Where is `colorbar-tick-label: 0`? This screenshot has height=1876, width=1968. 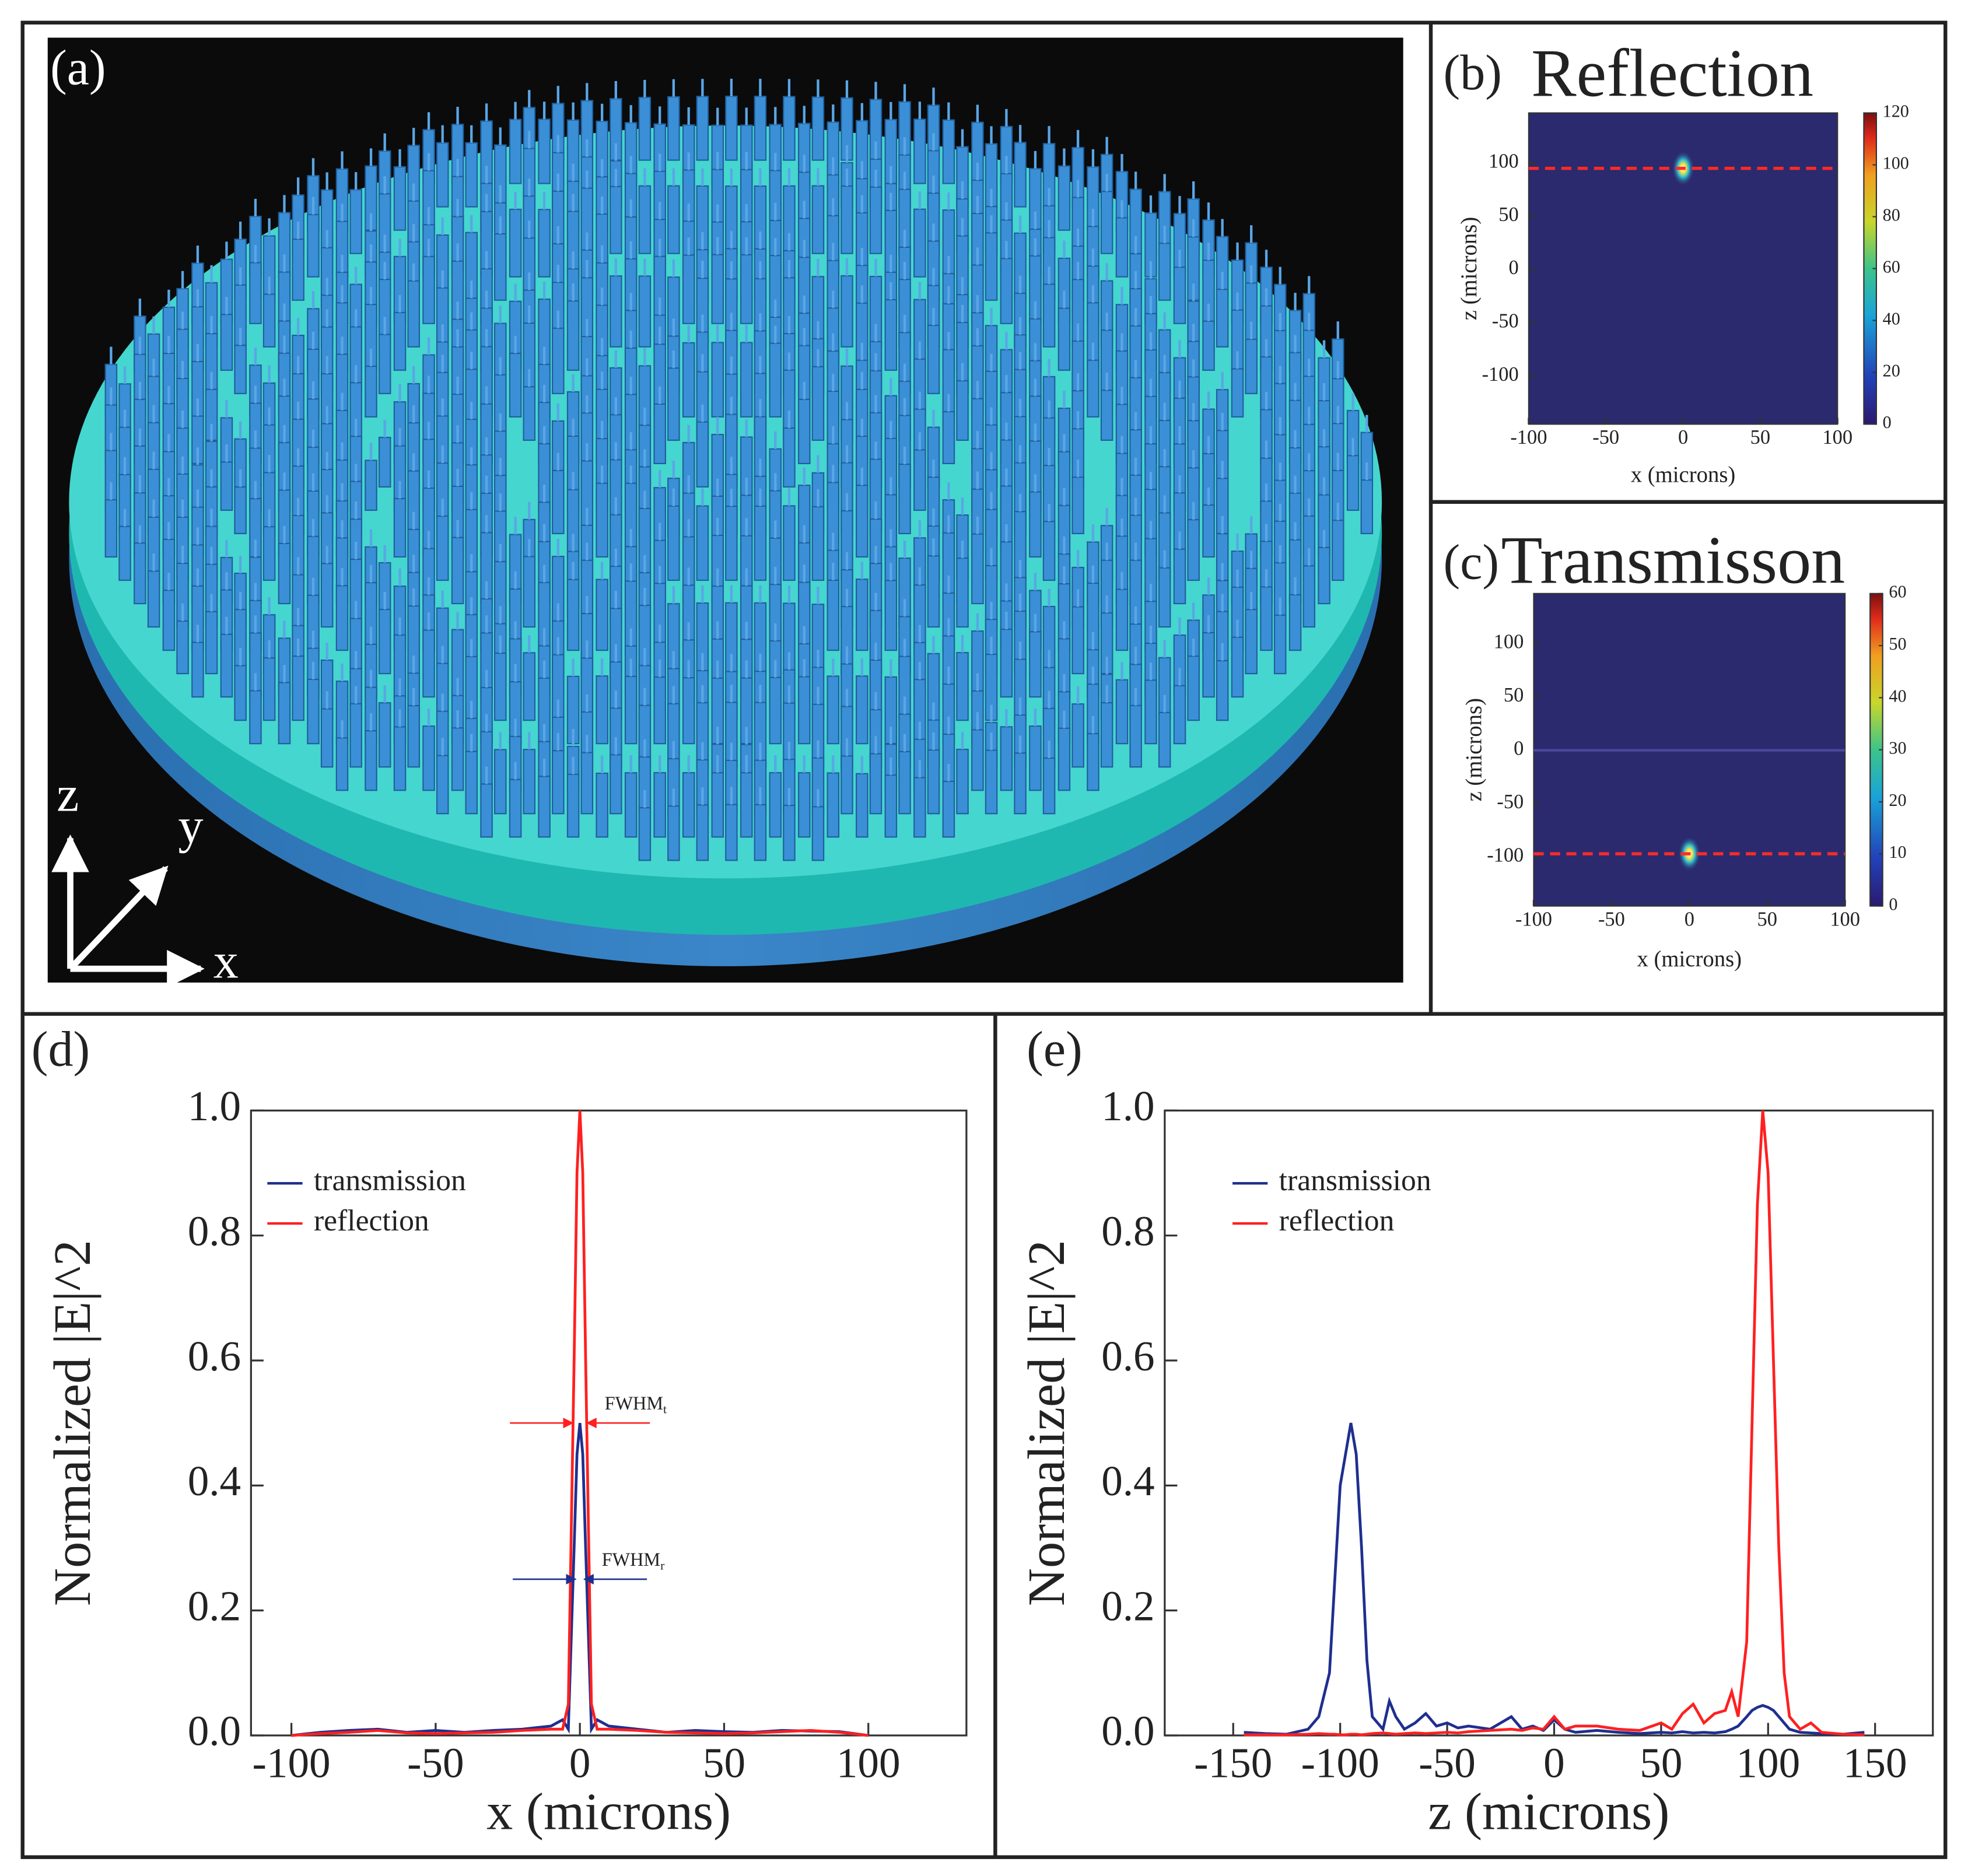
colorbar-tick-label: 0 is located at coordinates (1893, 904).